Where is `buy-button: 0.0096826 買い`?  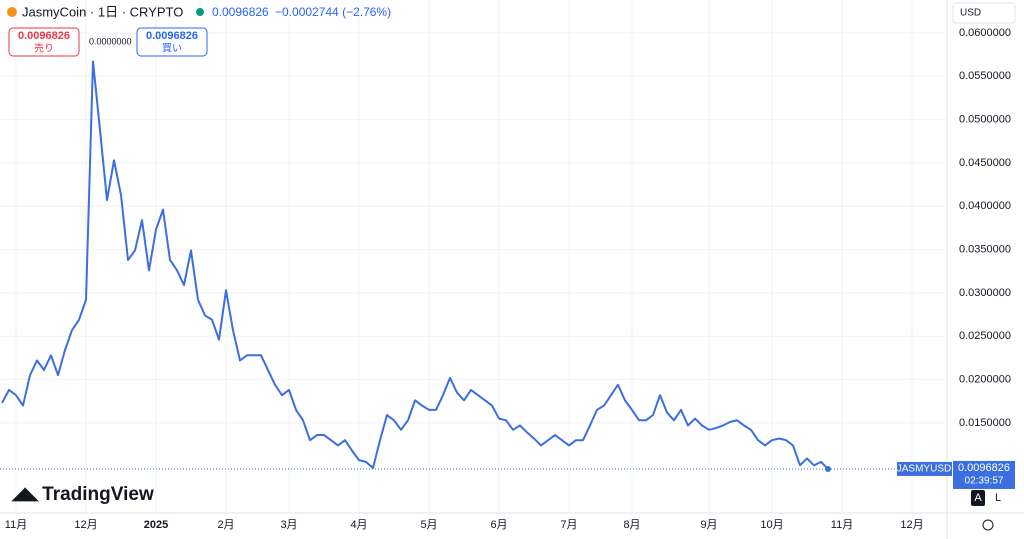
buy-button: 0.0096826 買い is located at coordinates (172, 42).